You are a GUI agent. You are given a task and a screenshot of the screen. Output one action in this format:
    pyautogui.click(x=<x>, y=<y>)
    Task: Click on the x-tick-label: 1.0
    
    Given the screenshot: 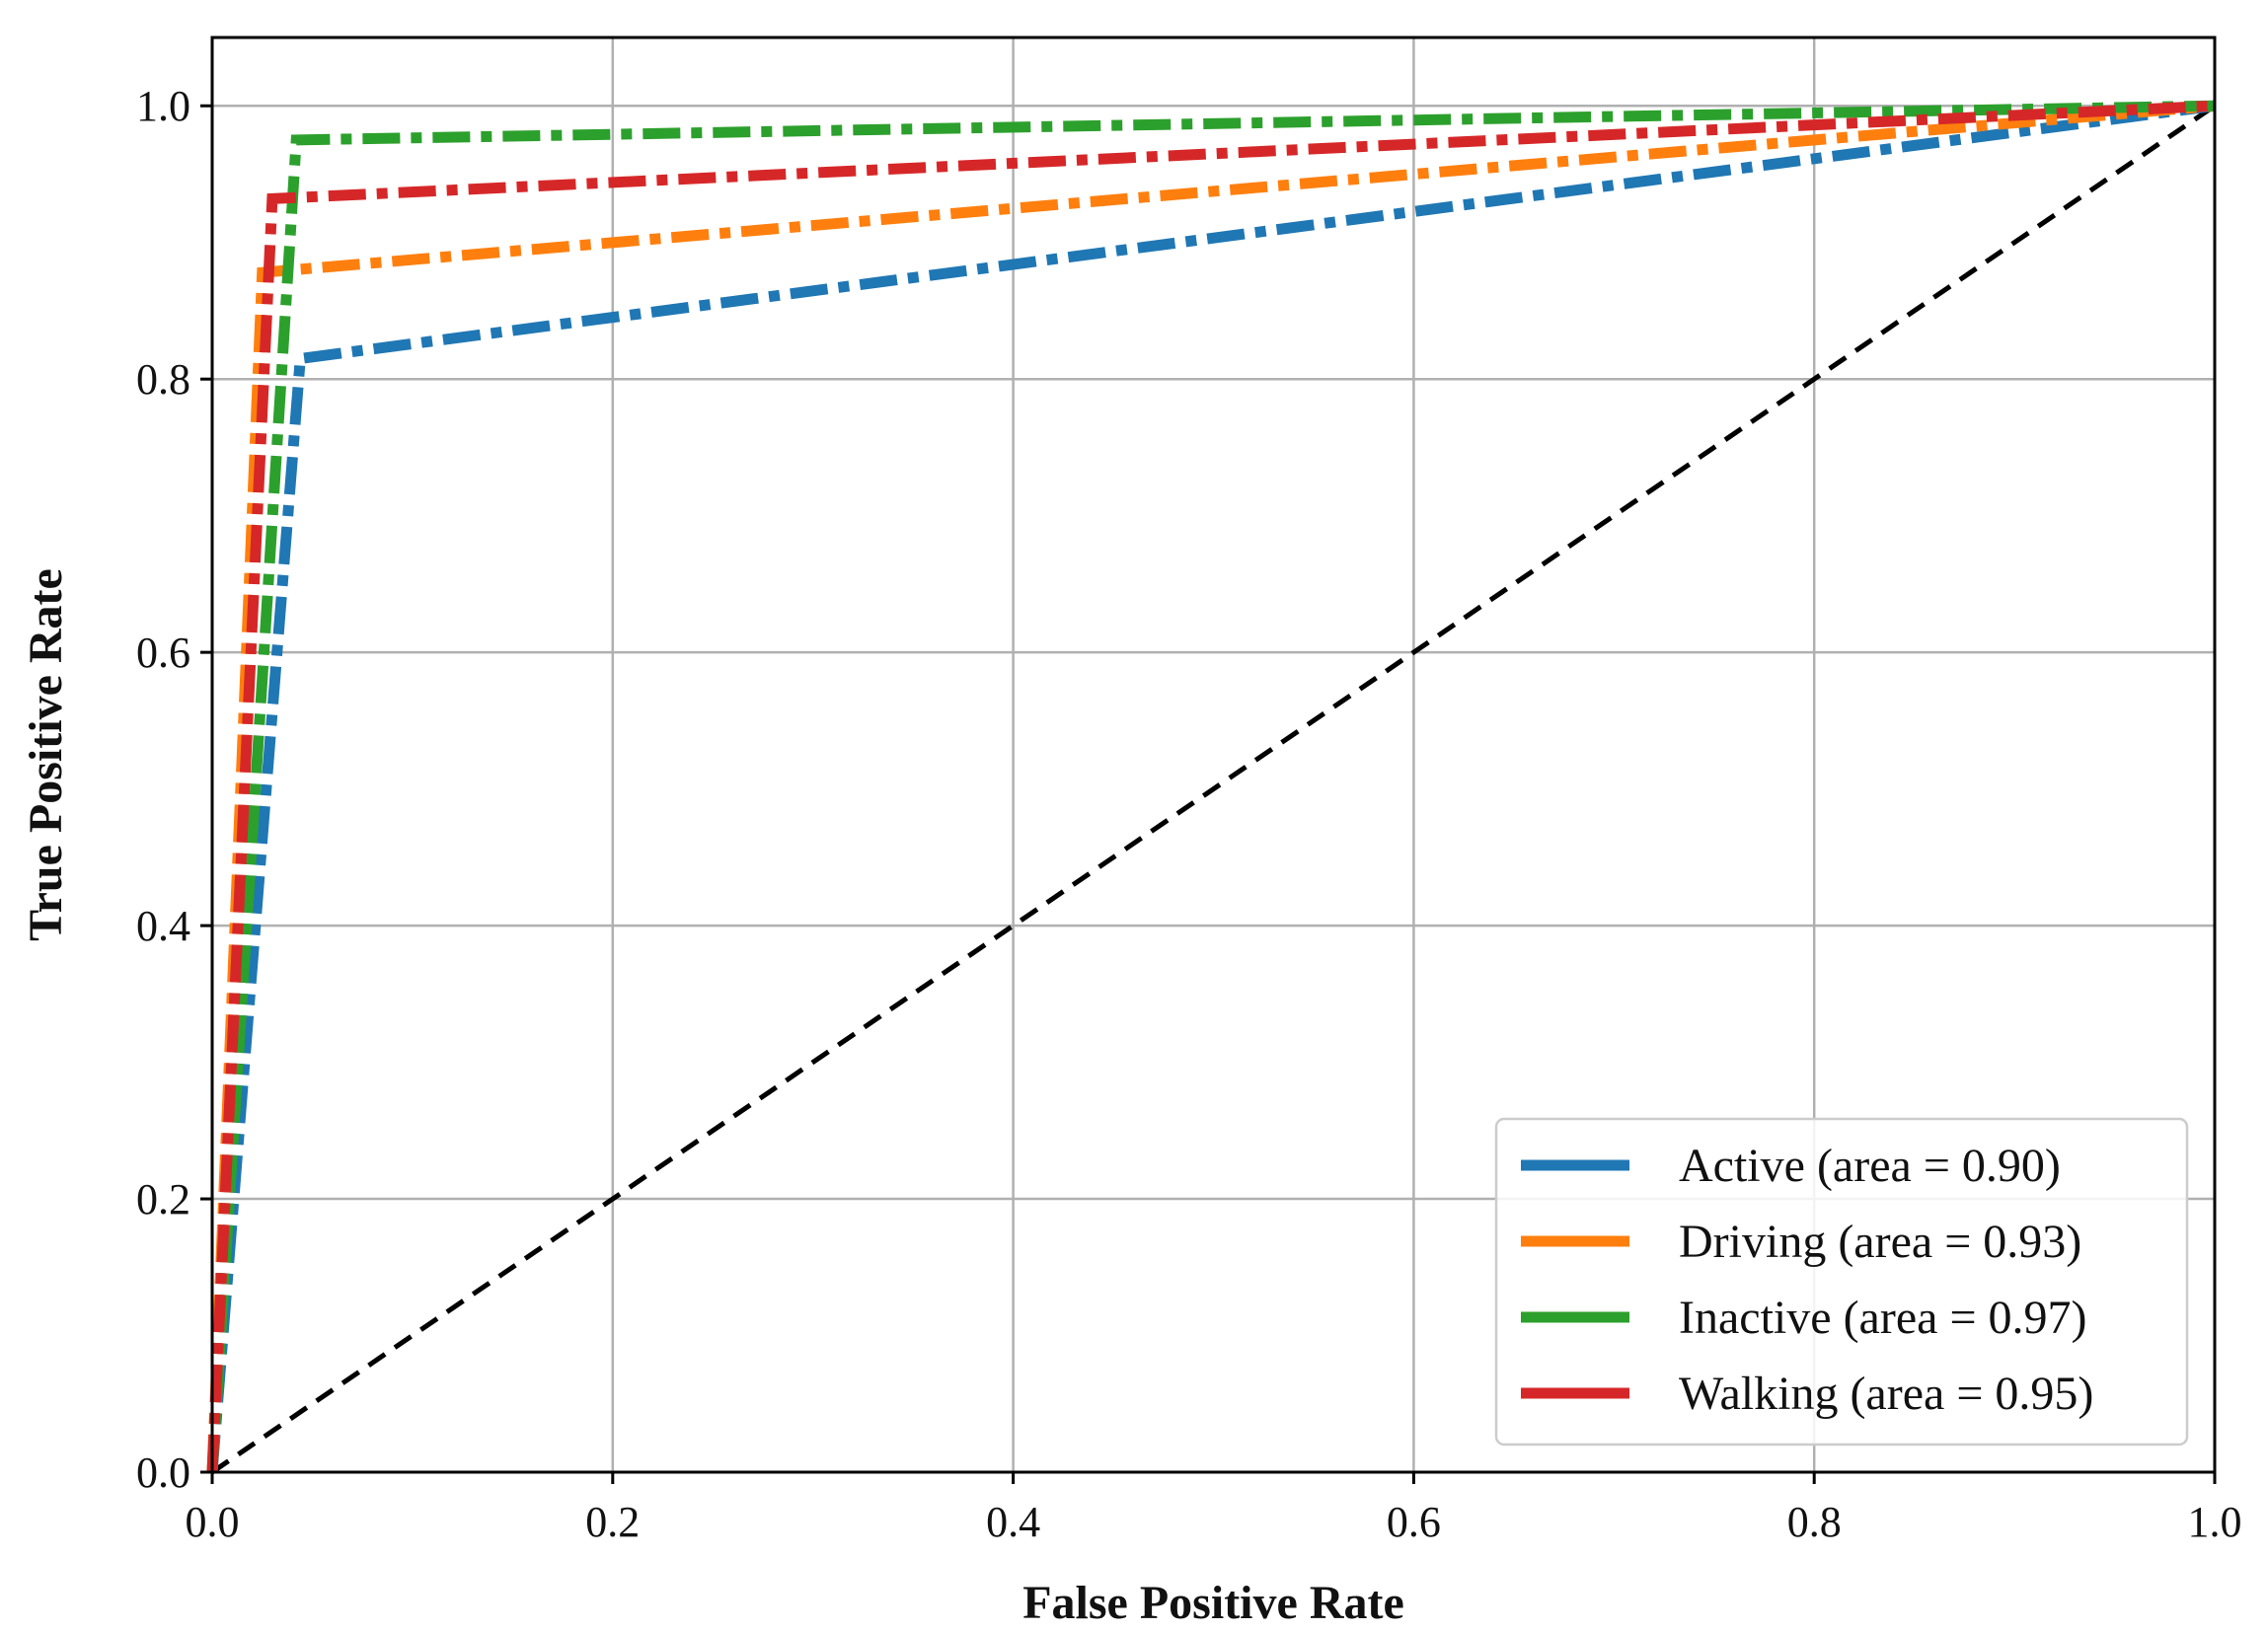 What is the action you would take?
    pyautogui.click(x=2215, y=1522)
    